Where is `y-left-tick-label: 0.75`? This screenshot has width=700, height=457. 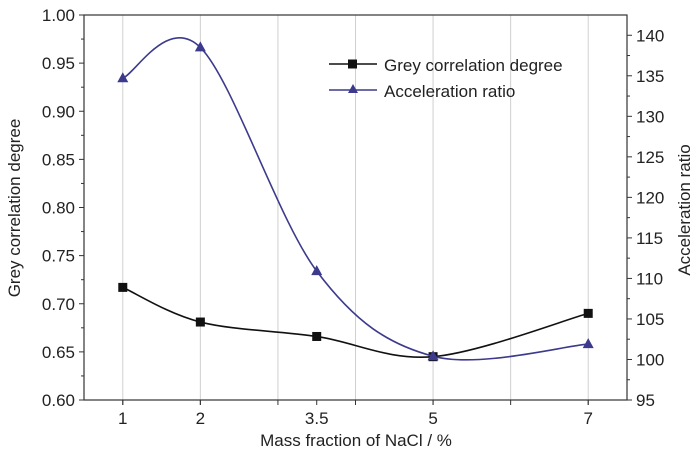
y-left-tick-label: 0.75 is located at coordinates (58, 256).